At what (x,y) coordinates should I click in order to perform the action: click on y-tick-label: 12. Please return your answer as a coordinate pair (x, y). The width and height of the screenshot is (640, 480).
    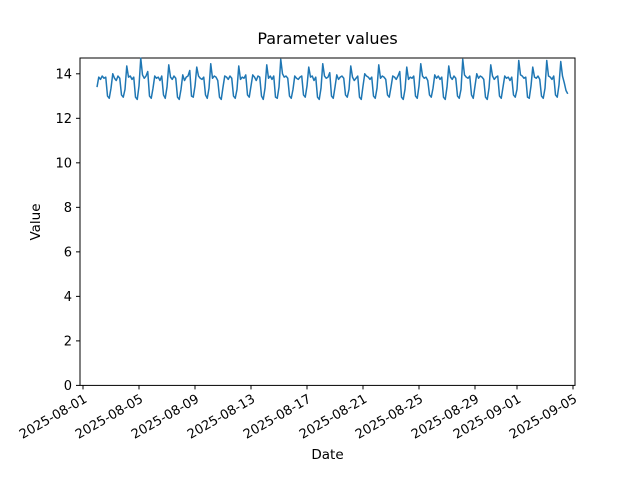
    Looking at the image, I should click on (63, 119).